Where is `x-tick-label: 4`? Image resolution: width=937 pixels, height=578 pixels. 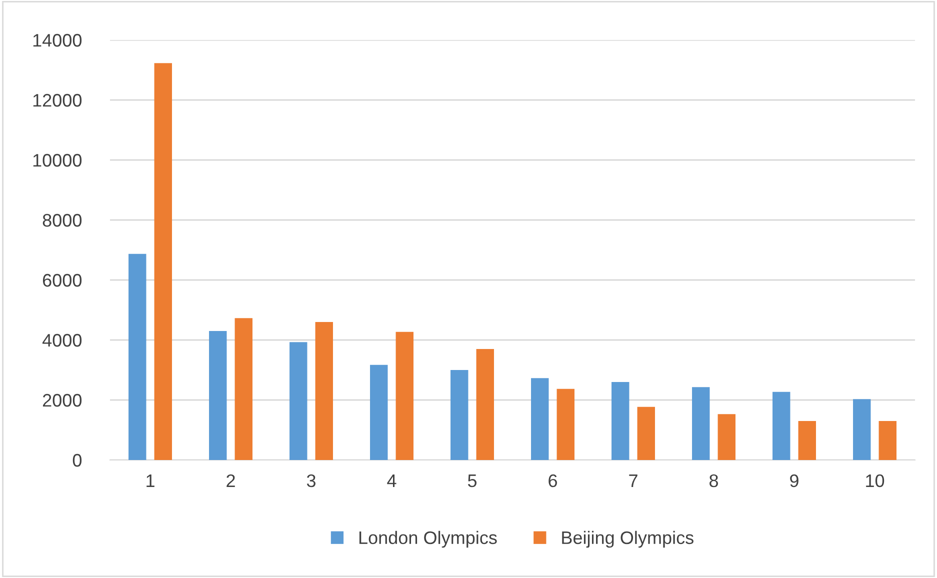
x-tick-label: 4 is located at coordinates (391, 480).